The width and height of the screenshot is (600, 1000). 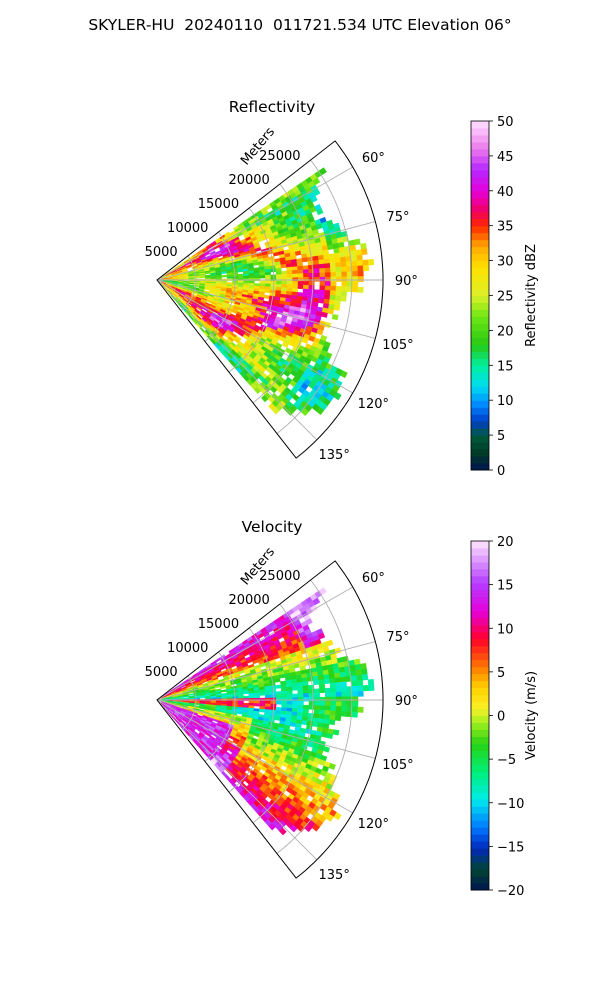 What do you see at coordinates (501, 471) in the screenshot?
I see `colorbar-tick-label: 0` at bounding box center [501, 471].